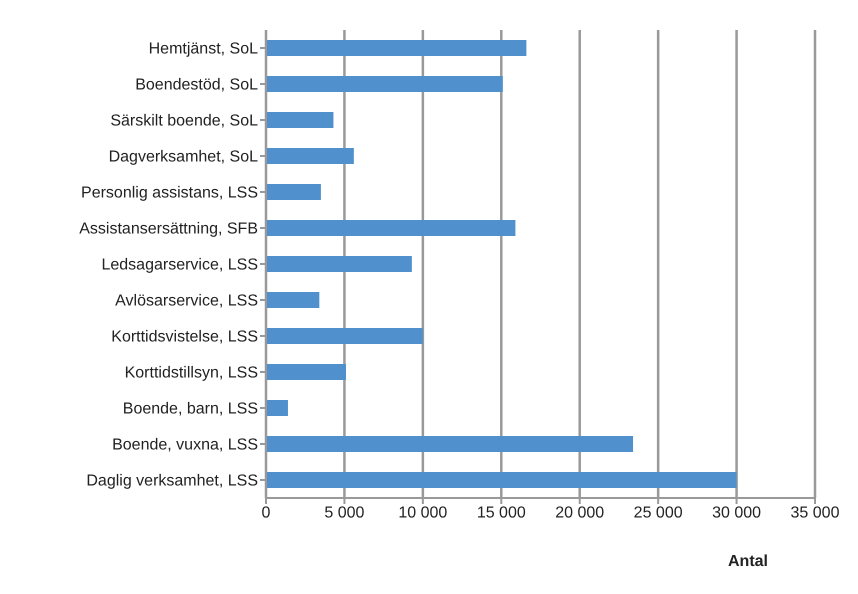 The width and height of the screenshot is (858, 594). Describe the element at coordinates (203, 49) in the screenshot. I see `y-tick-label: Hemtjänst, SoL` at that location.